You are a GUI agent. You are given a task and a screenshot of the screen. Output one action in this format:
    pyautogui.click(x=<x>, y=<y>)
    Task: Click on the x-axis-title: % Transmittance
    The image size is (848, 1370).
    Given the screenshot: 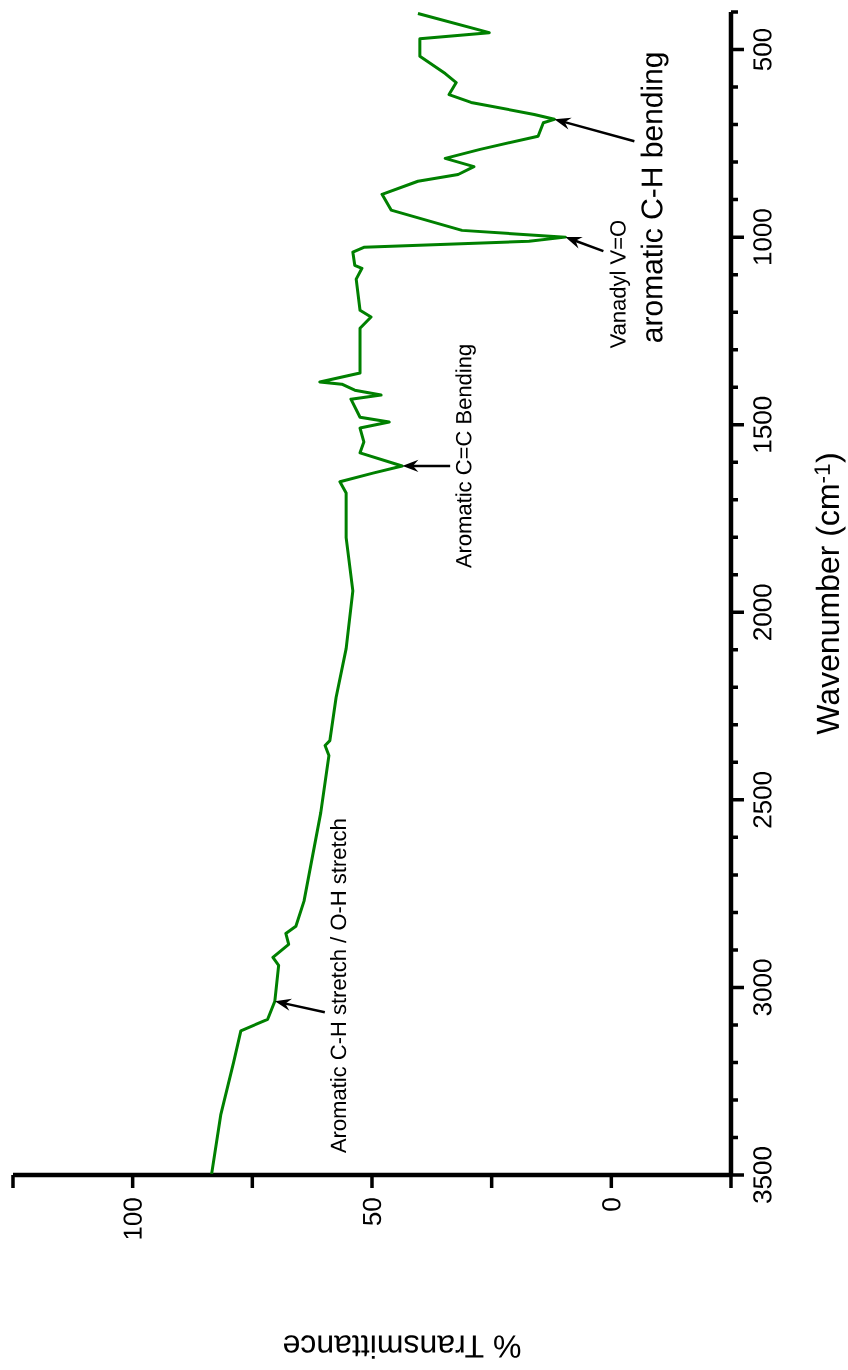 What is the action you would take?
    pyautogui.click(x=402, y=1347)
    